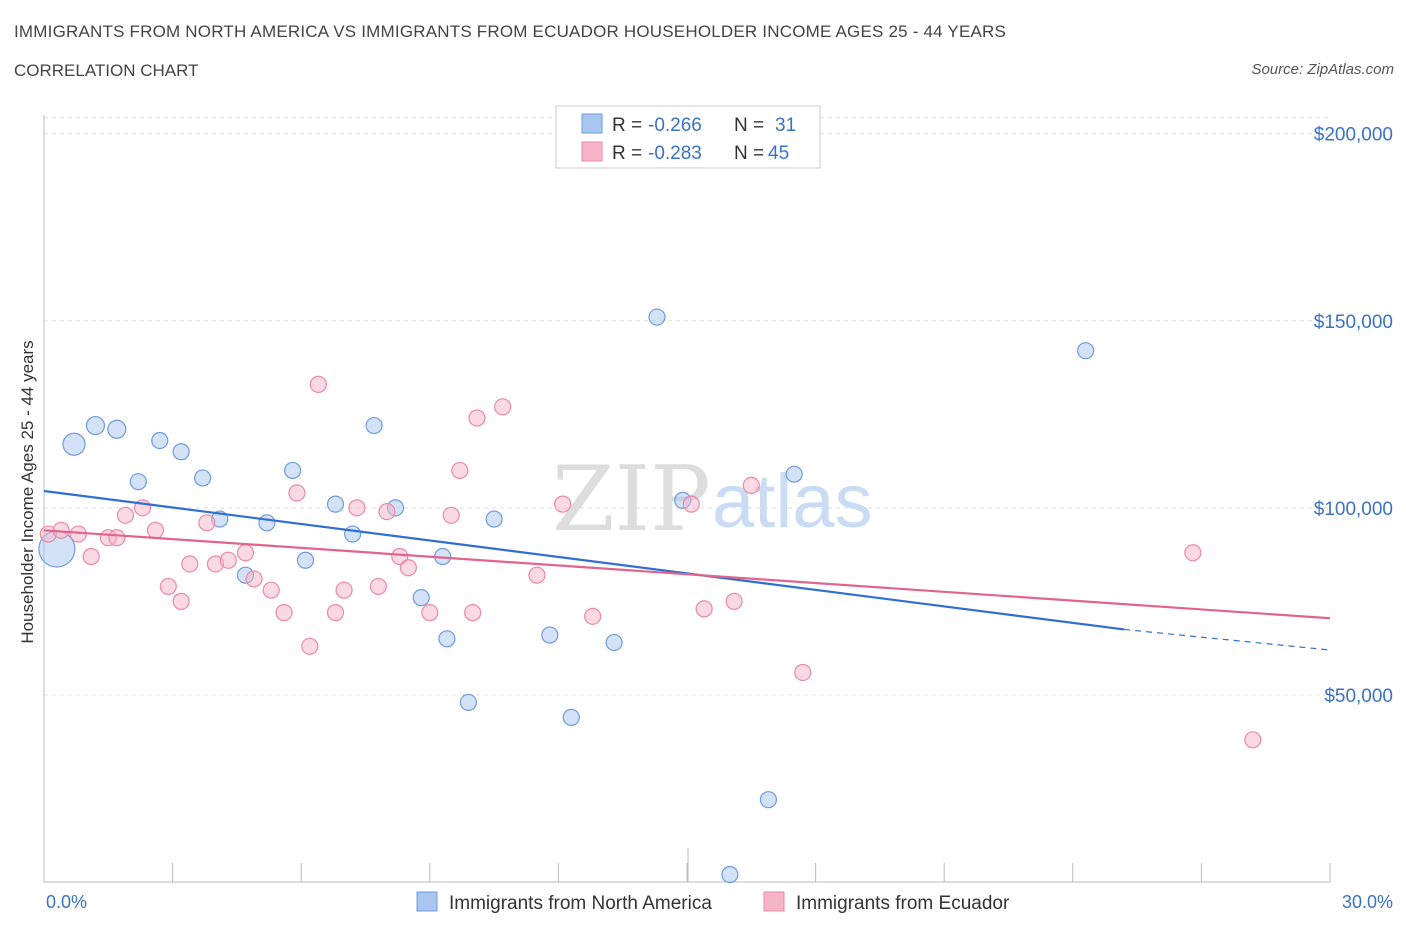 This screenshot has height=930, width=1406. I want to click on y-tick-label: $200,000, so click(1353, 135).